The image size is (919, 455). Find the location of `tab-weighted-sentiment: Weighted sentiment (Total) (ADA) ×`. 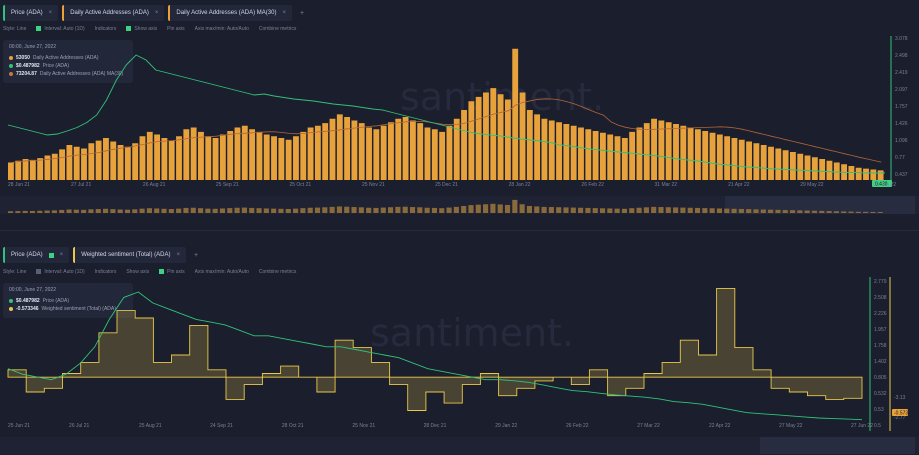

tab-weighted-sentiment: Weighted sentiment (Total) (ADA) × is located at coordinates (129, 255).